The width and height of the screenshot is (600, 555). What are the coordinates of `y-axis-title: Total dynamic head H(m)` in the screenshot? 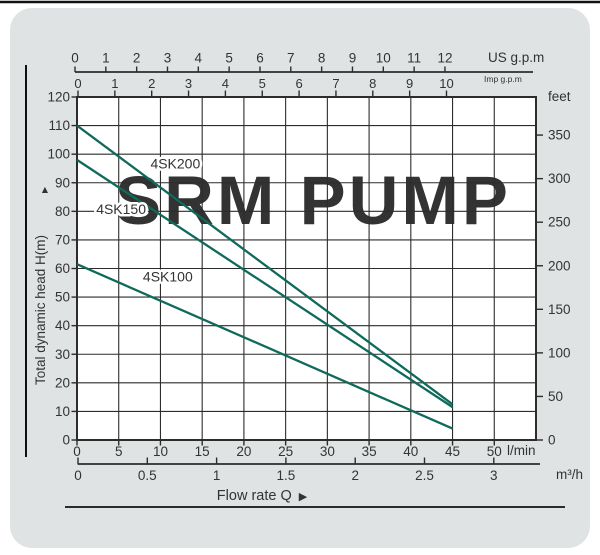 It's located at (40, 310).